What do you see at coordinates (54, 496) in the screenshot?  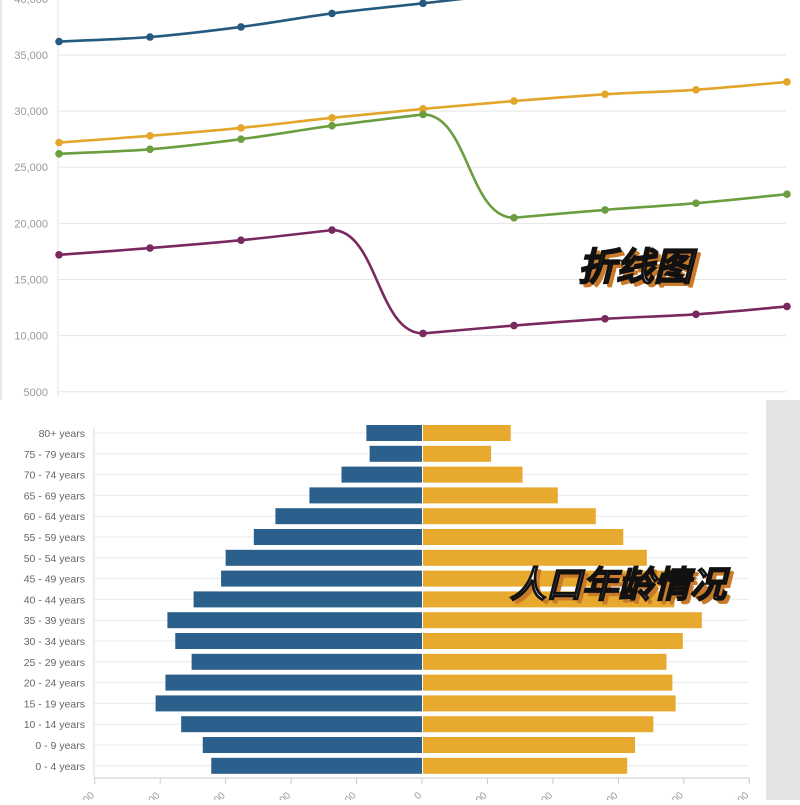 I see `category-label: 65 - 69 years` at bounding box center [54, 496].